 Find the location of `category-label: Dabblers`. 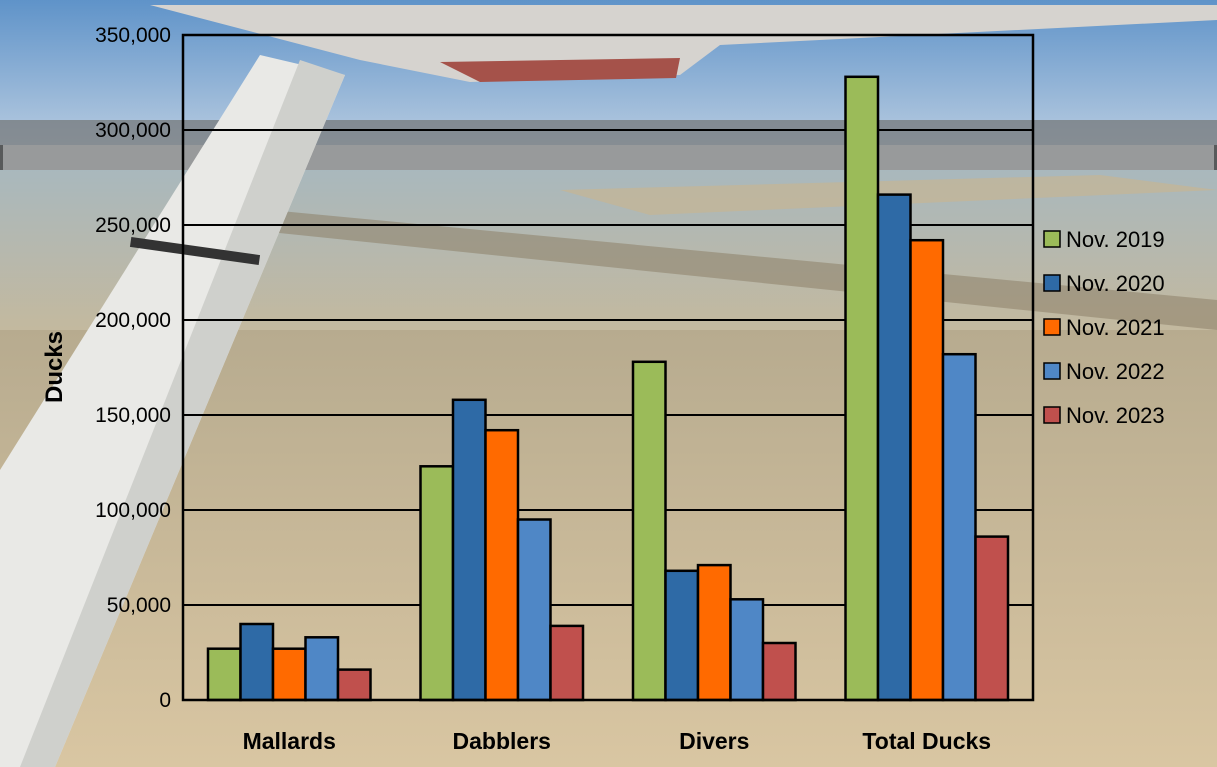

category-label: Dabblers is located at coordinates (502, 741).